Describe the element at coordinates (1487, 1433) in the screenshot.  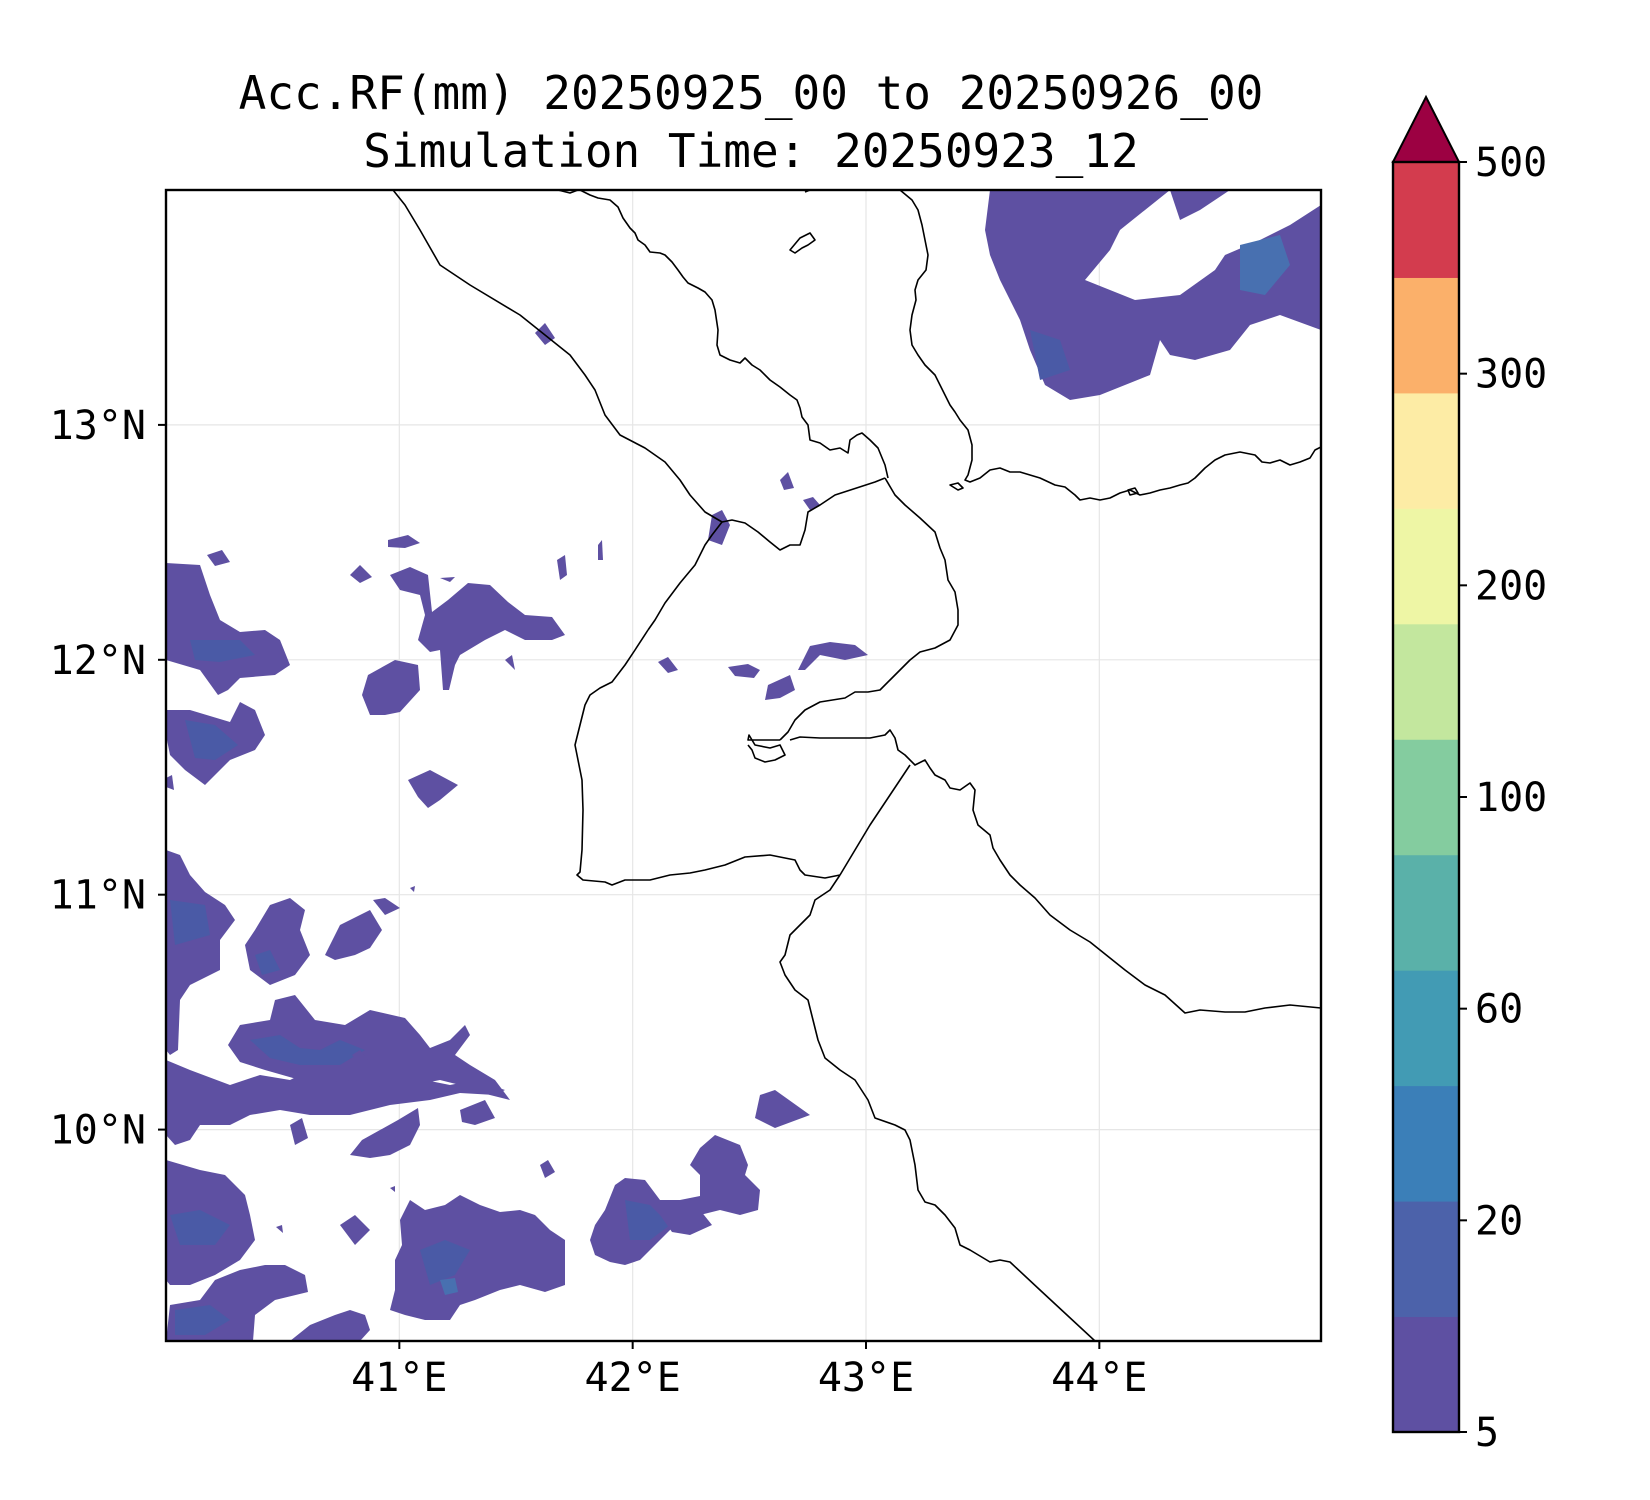
I see `colorbar-tick-label: 5` at that location.